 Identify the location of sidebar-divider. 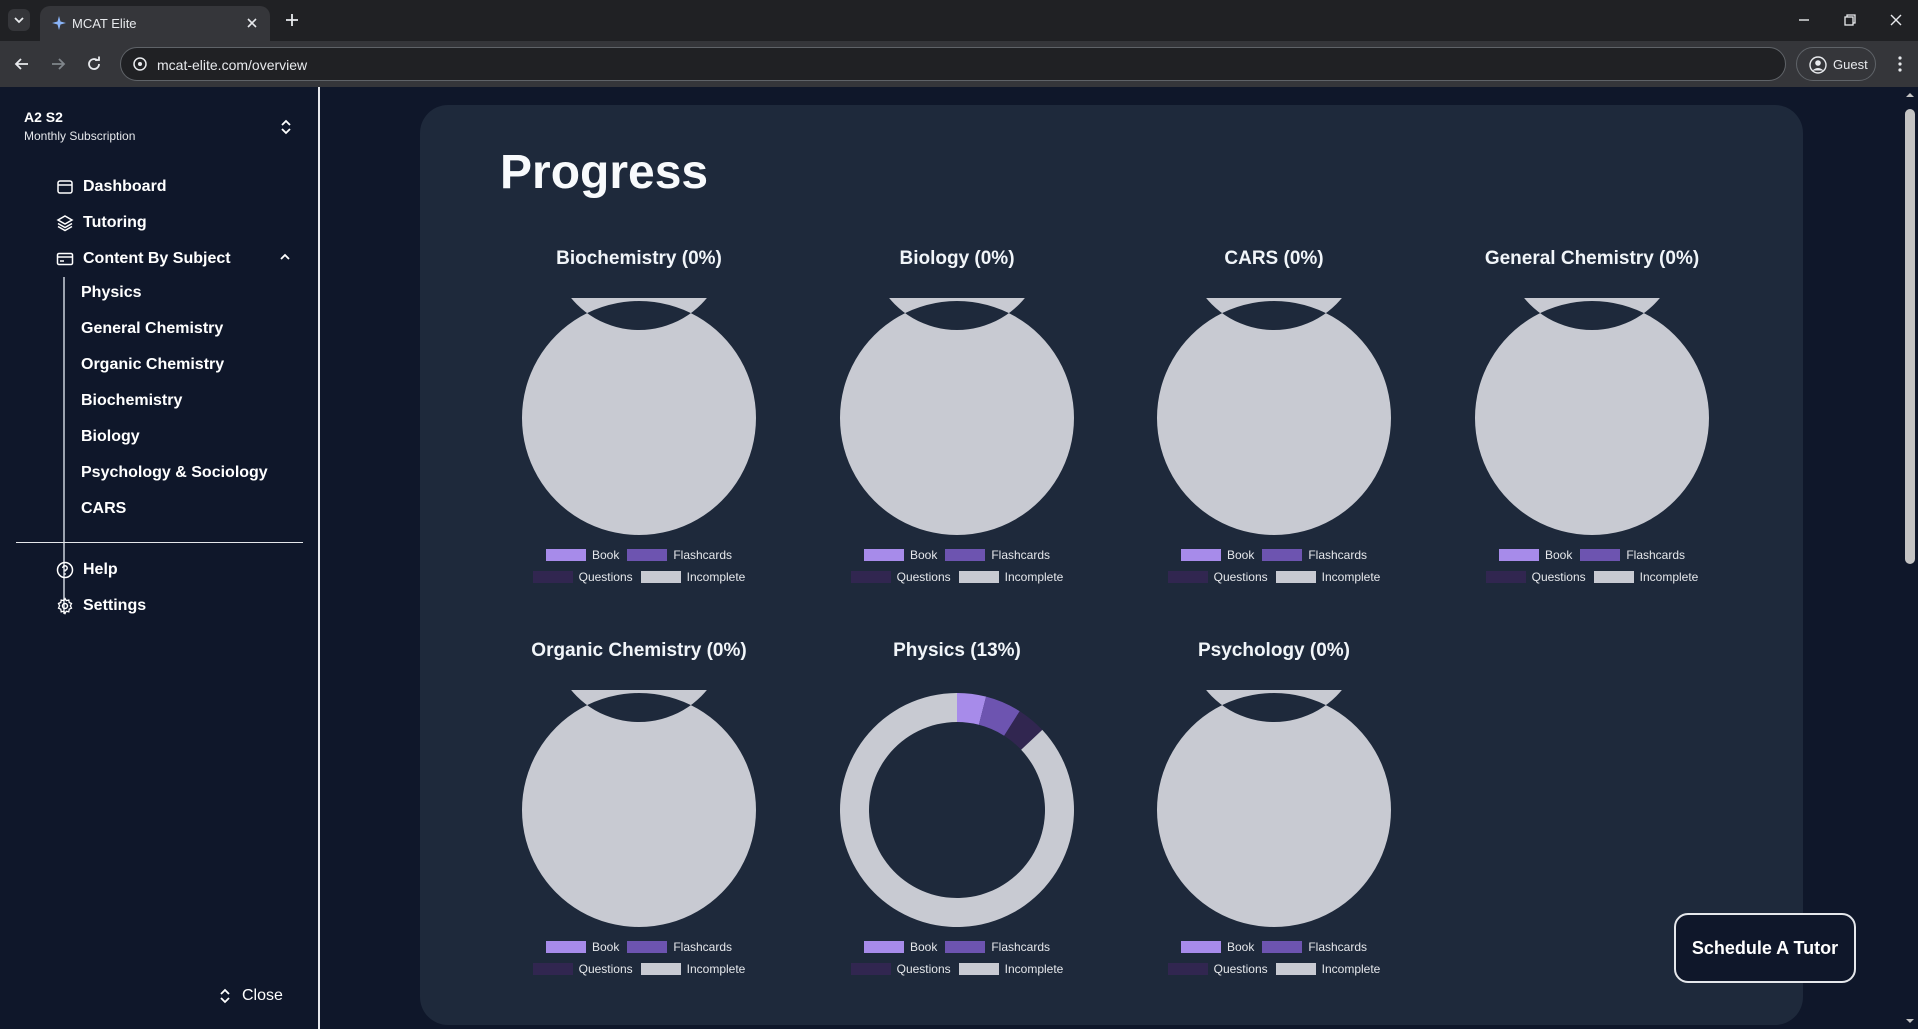
(159, 542).